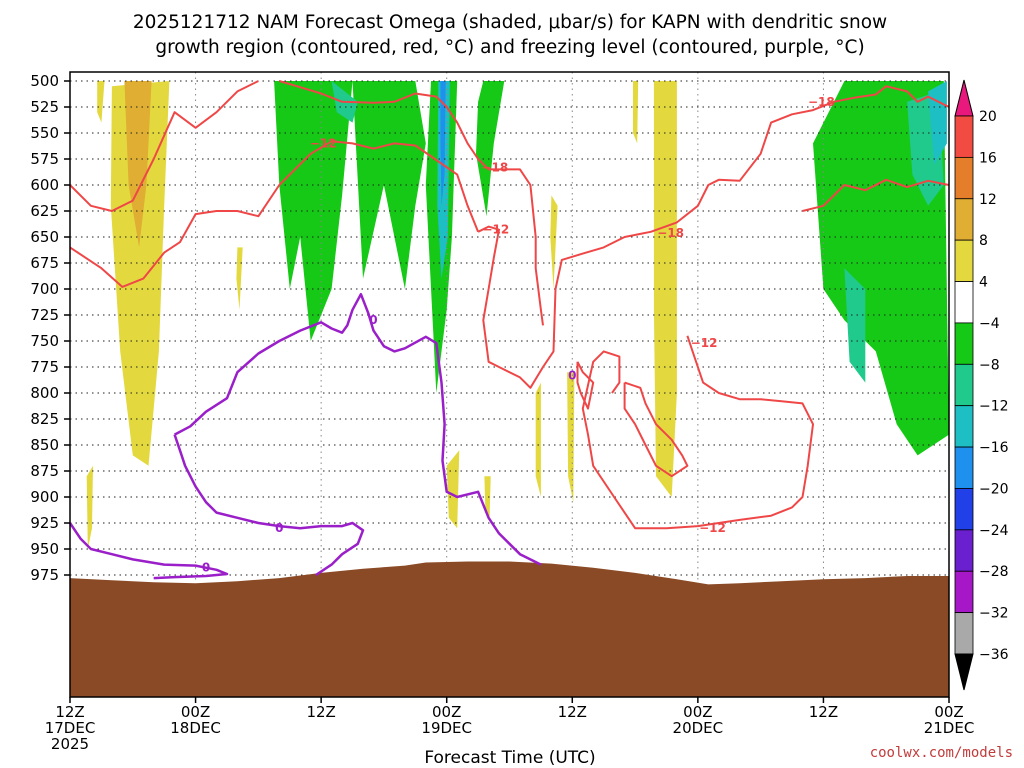 Image resolution: width=1024 pixels, height=768 pixels. Describe the element at coordinates (44, 289) in the screenshot. I see `y-tick-label-700: 700` at that location.